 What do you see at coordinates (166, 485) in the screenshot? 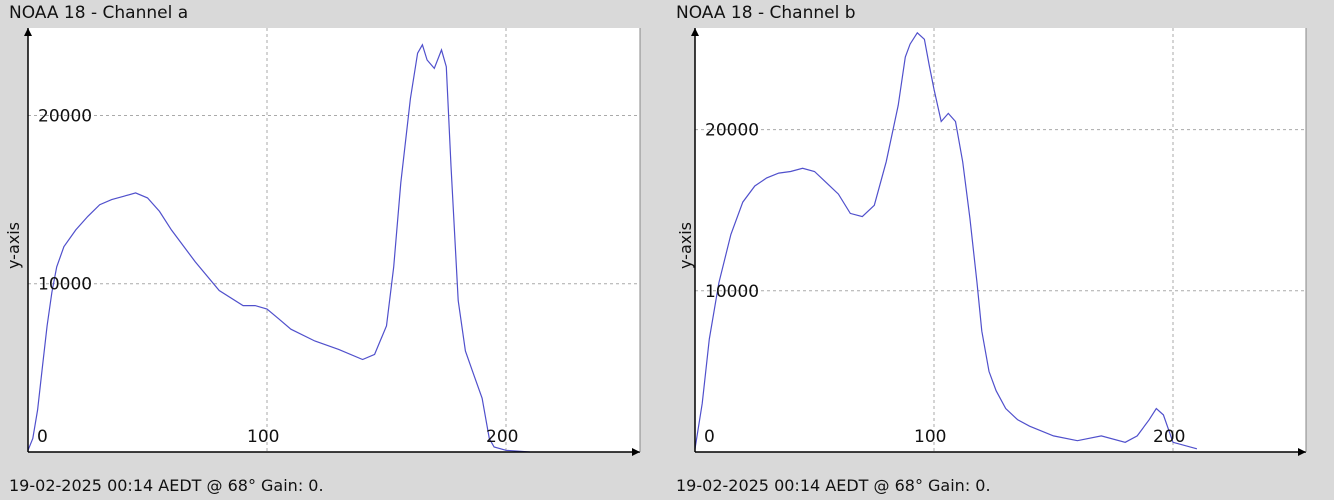
I see `channel-a-status-footer: 19-02-2025 00:14 AEDT @ 68° Gain: 0.` at bounding box center [166, 485].